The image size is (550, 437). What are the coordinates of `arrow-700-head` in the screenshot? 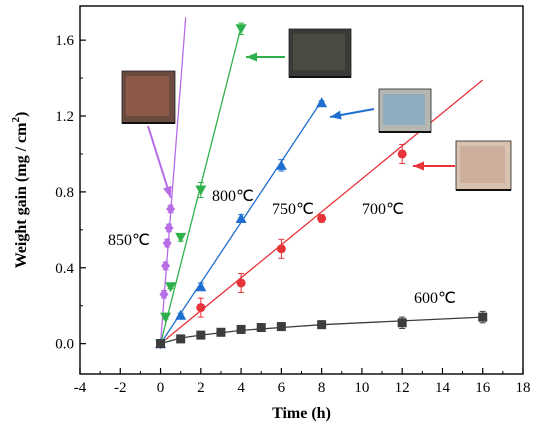 It's located at (418, 166).